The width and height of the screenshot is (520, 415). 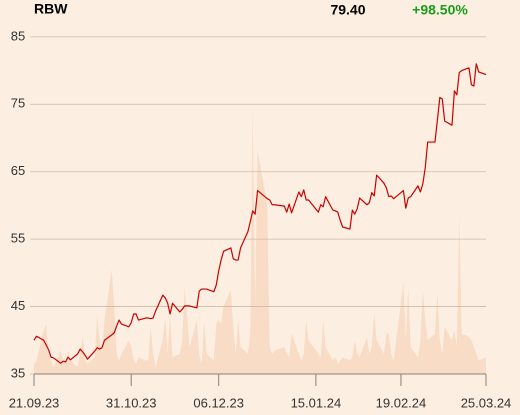 What do you see at coordinates (51, 9) in the screenshot?
I see `symbol: RBW` at bounding box center [51, 9].